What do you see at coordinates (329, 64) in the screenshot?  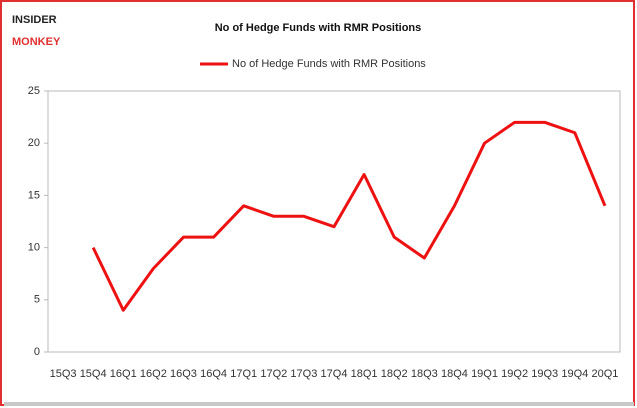 I see `legend-label: No of Hedge Funds with RMR Positions` at bounding box center [329, 64].